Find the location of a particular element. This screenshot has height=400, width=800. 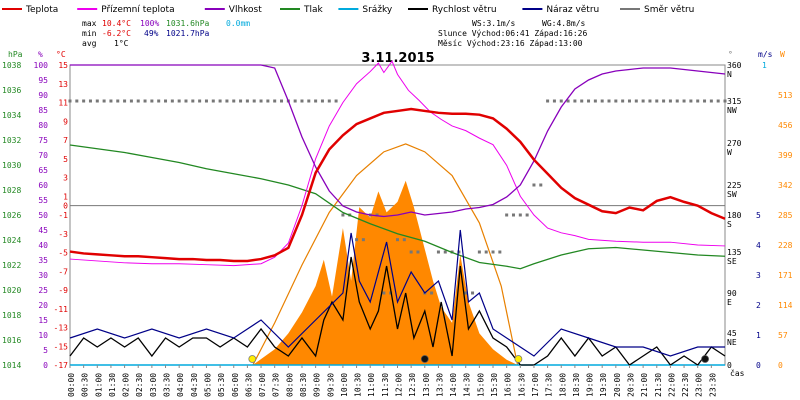

humidity-tick: 85 is located at coordinates (43, 110).